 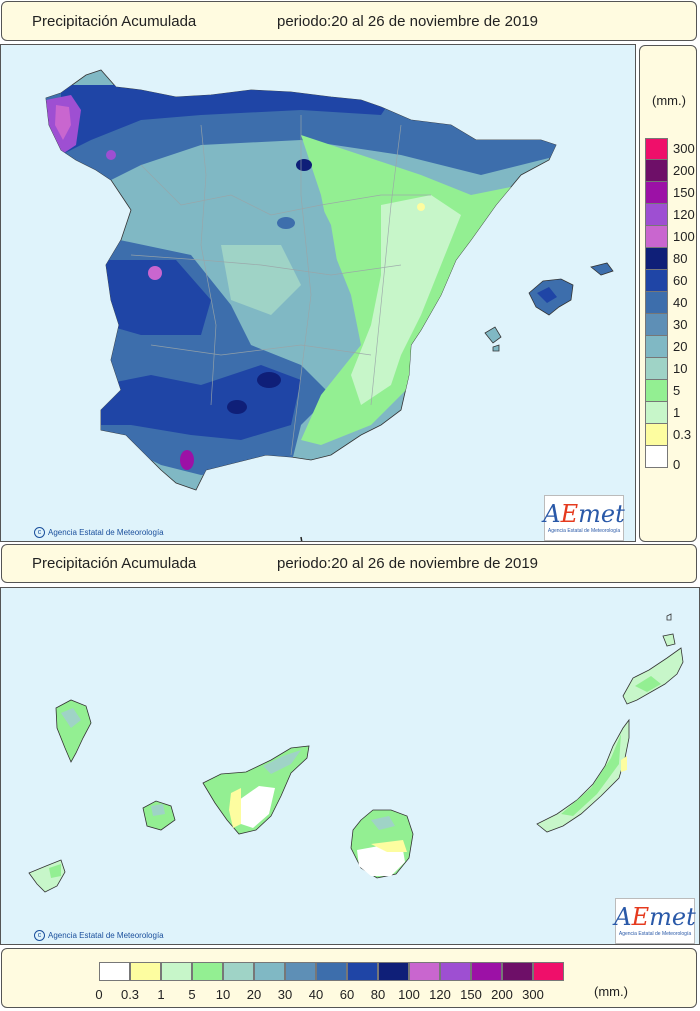 I want to click on fuerteventura, so click(x=583, y=775).